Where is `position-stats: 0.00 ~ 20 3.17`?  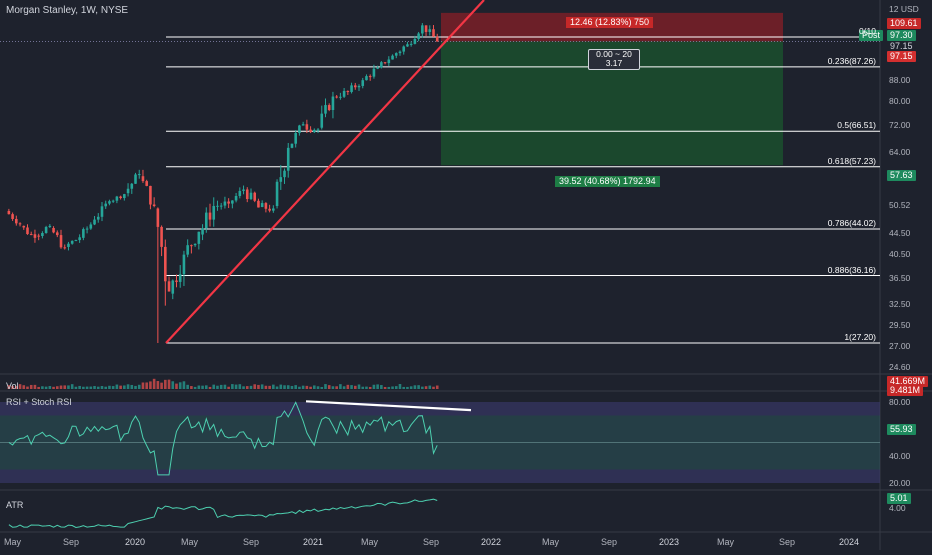
position-stats: 0.00 ~ 20 3.17 is located at coordinates (614, 59).